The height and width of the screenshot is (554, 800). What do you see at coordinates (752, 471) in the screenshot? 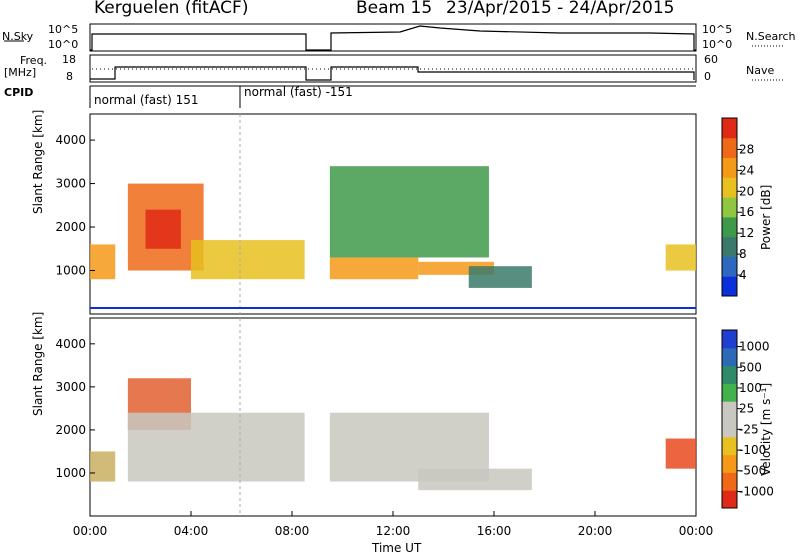
I see `velocity-colorbar-label-6: -500` at bounding box center [752, 471].